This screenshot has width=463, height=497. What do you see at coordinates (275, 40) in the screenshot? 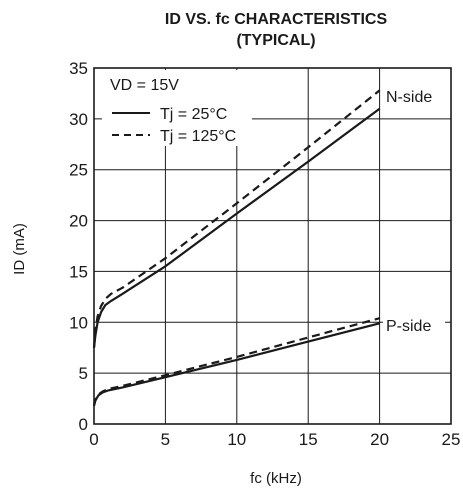
I see `chart-subtitle: (TYPICAL)` at bounding box center [275, 40].